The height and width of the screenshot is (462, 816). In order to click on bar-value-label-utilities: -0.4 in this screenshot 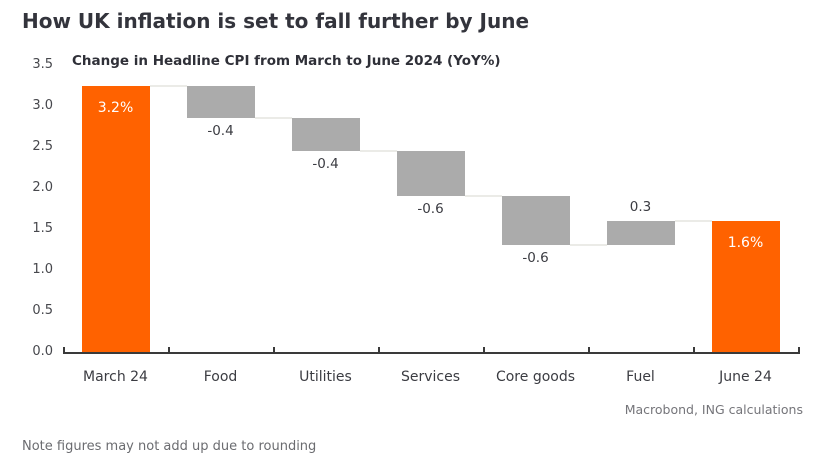, I will do `click(325, 164)`.